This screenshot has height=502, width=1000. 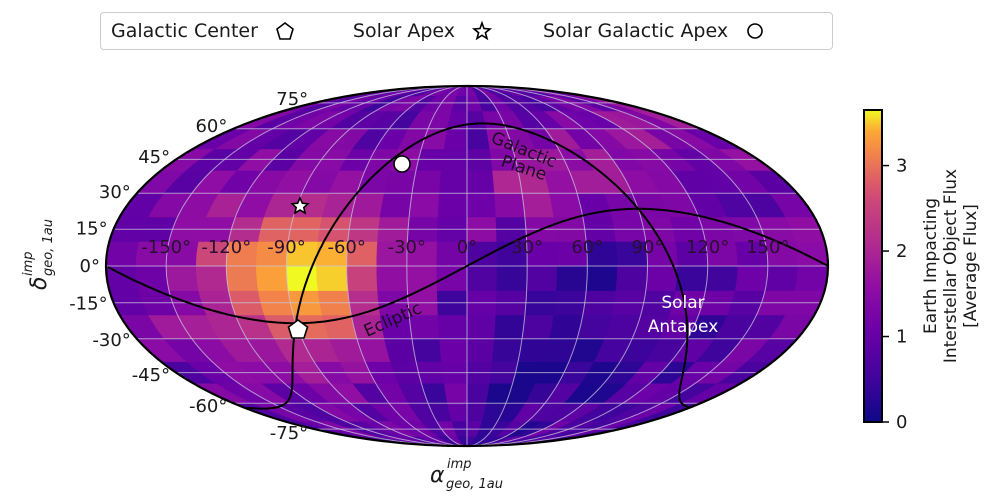 What do you see at coordinates (407, 247) in the screenshot?
I see `lon-tick-label: -30°` at bounding box center [407, 247].